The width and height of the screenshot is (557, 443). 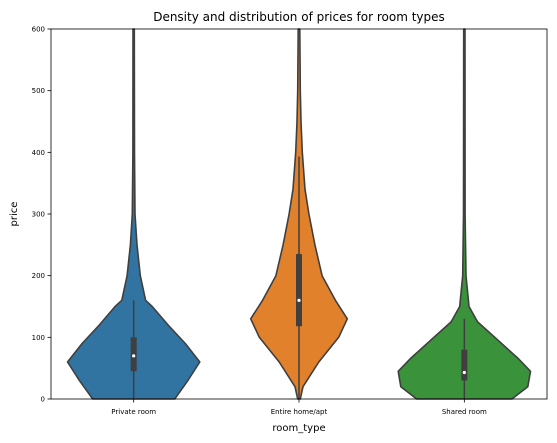 What do you see at coordinates (298, 428) in the screenshot?
I see `x-axis-label: room_type` at bounding box center [298, 428].